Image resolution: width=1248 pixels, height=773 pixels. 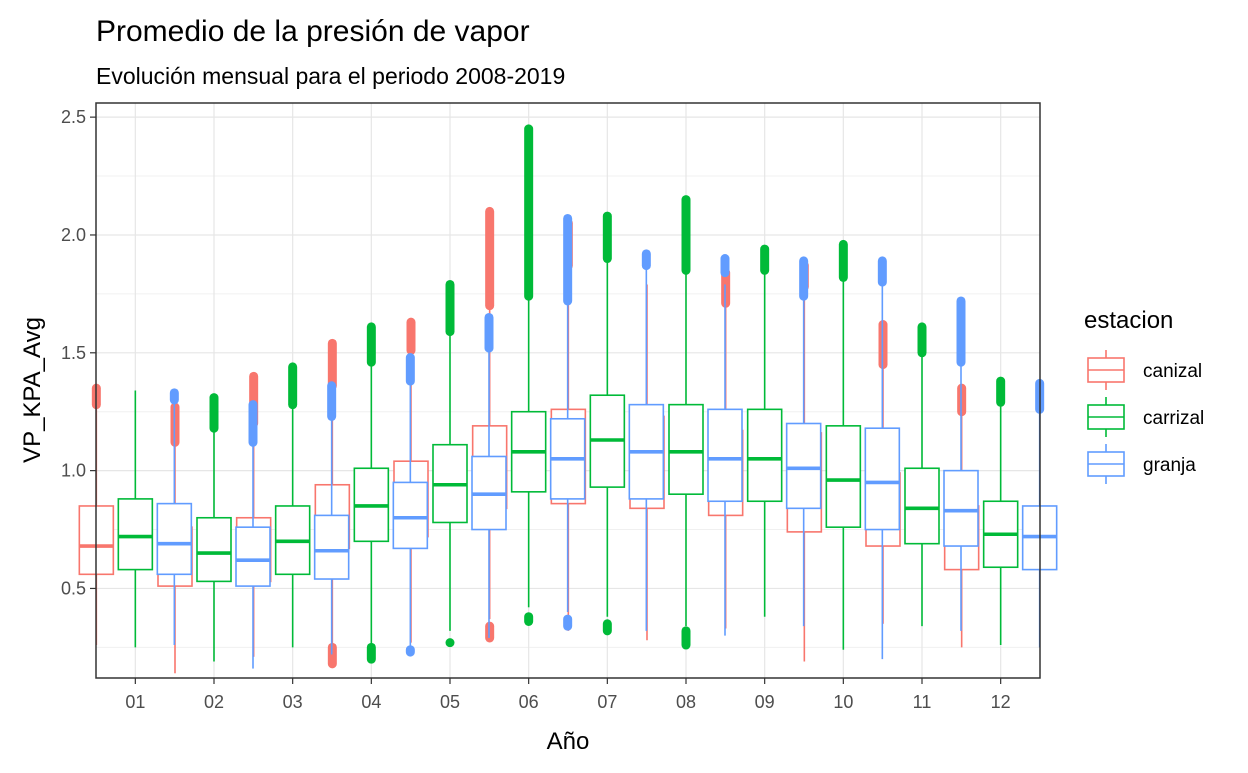 What do you see at coordinates (313, 31) in the screenshot?
I see `chart-title: Promedio de la presión de vapor` at bounding box center [313, 31].